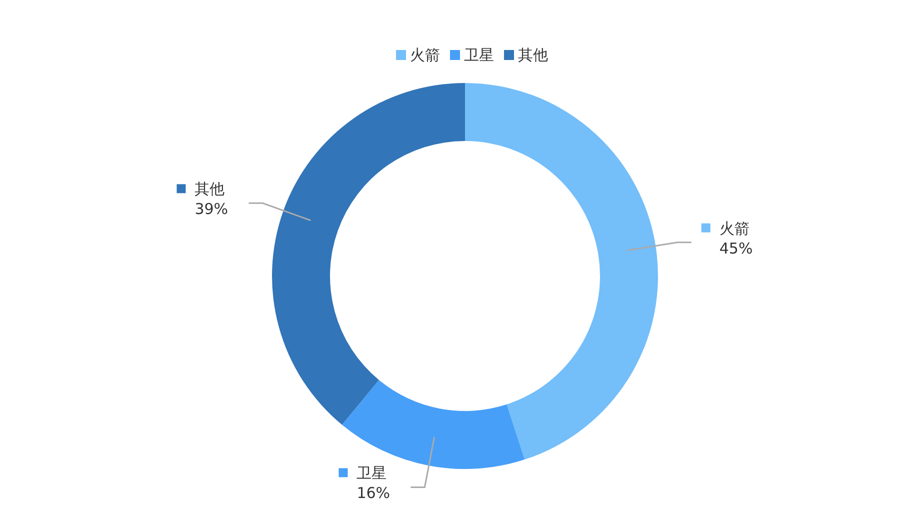  I want to click on category-label: 火箭, so click(734, 228).